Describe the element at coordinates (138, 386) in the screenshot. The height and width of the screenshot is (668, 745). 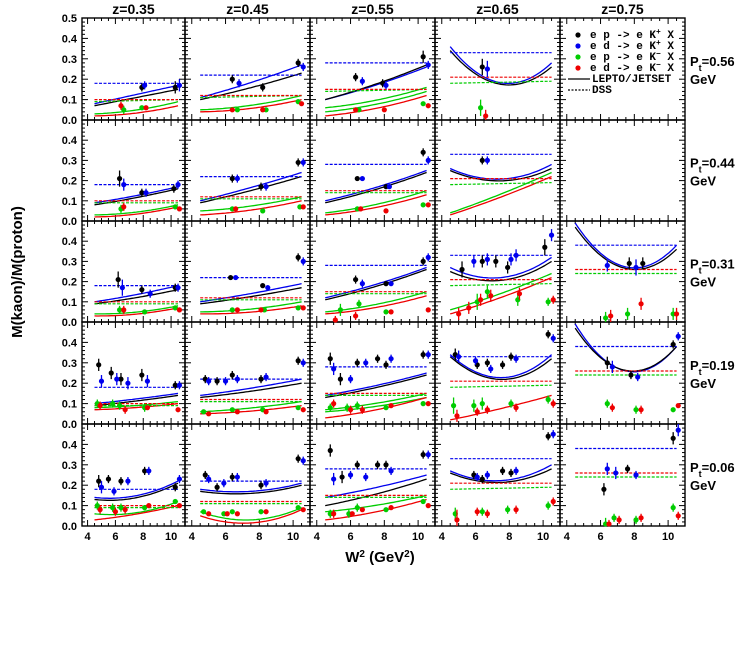
I see `panel-r3-c0` at that location.